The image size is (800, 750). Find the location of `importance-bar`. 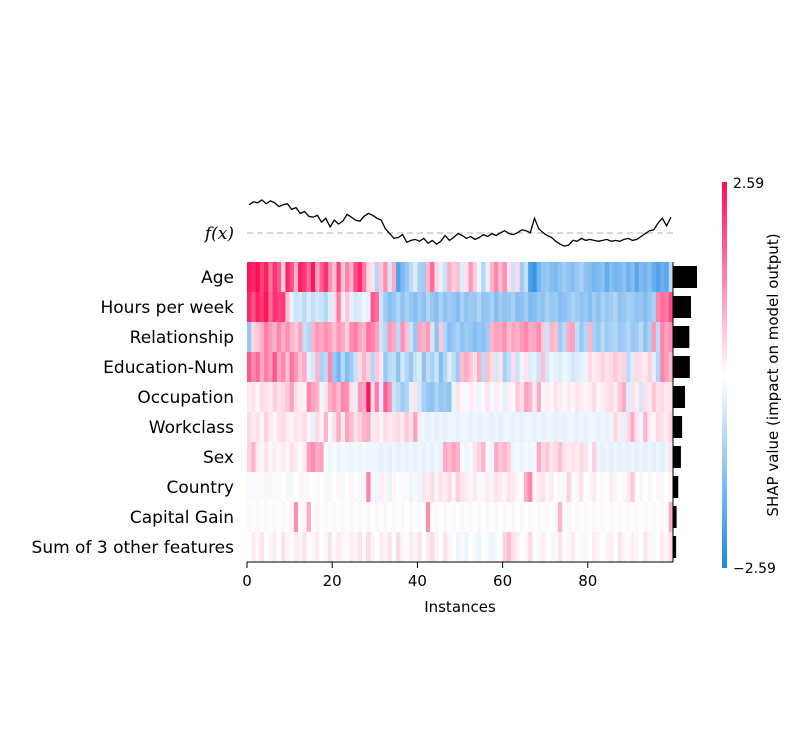

importance-bar is located at coordinates (681, 337).